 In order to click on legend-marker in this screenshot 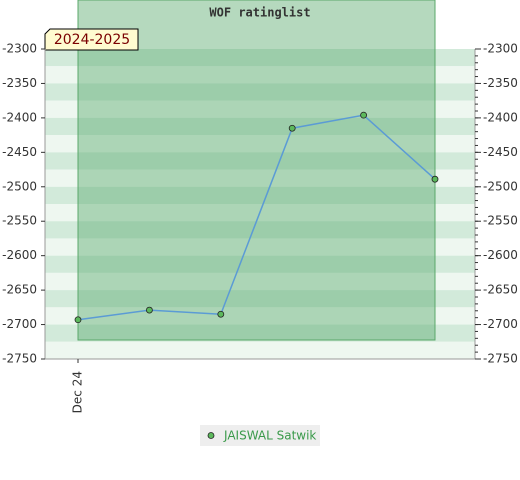, I will do `click(211, 435)`.